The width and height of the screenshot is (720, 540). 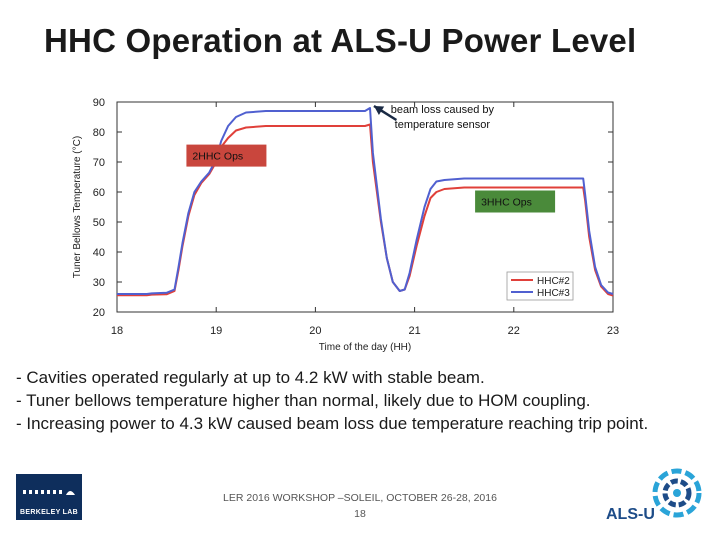 What do you see at coordinates (514, 331) in the screenshot?
I see `x-tick-label: 22` at bounding box center [514, 331].